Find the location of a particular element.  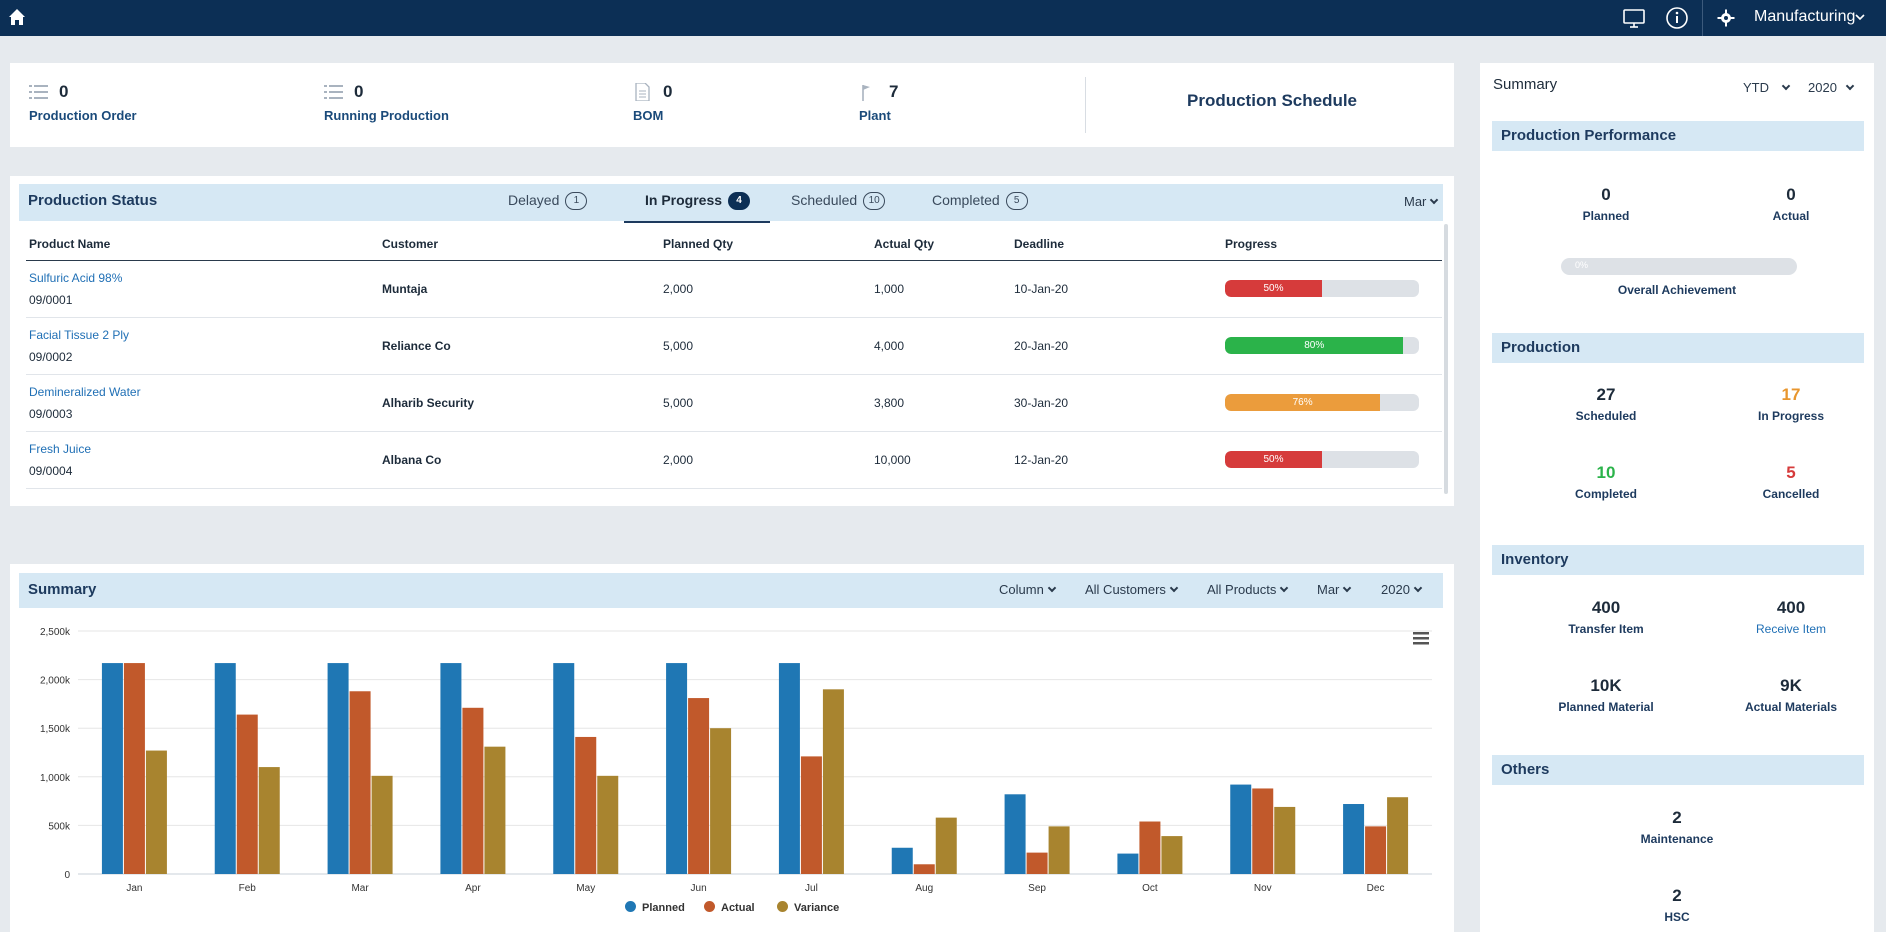

stat-cancelled: 5 Cancelled is located at coordinates (1791, 482).